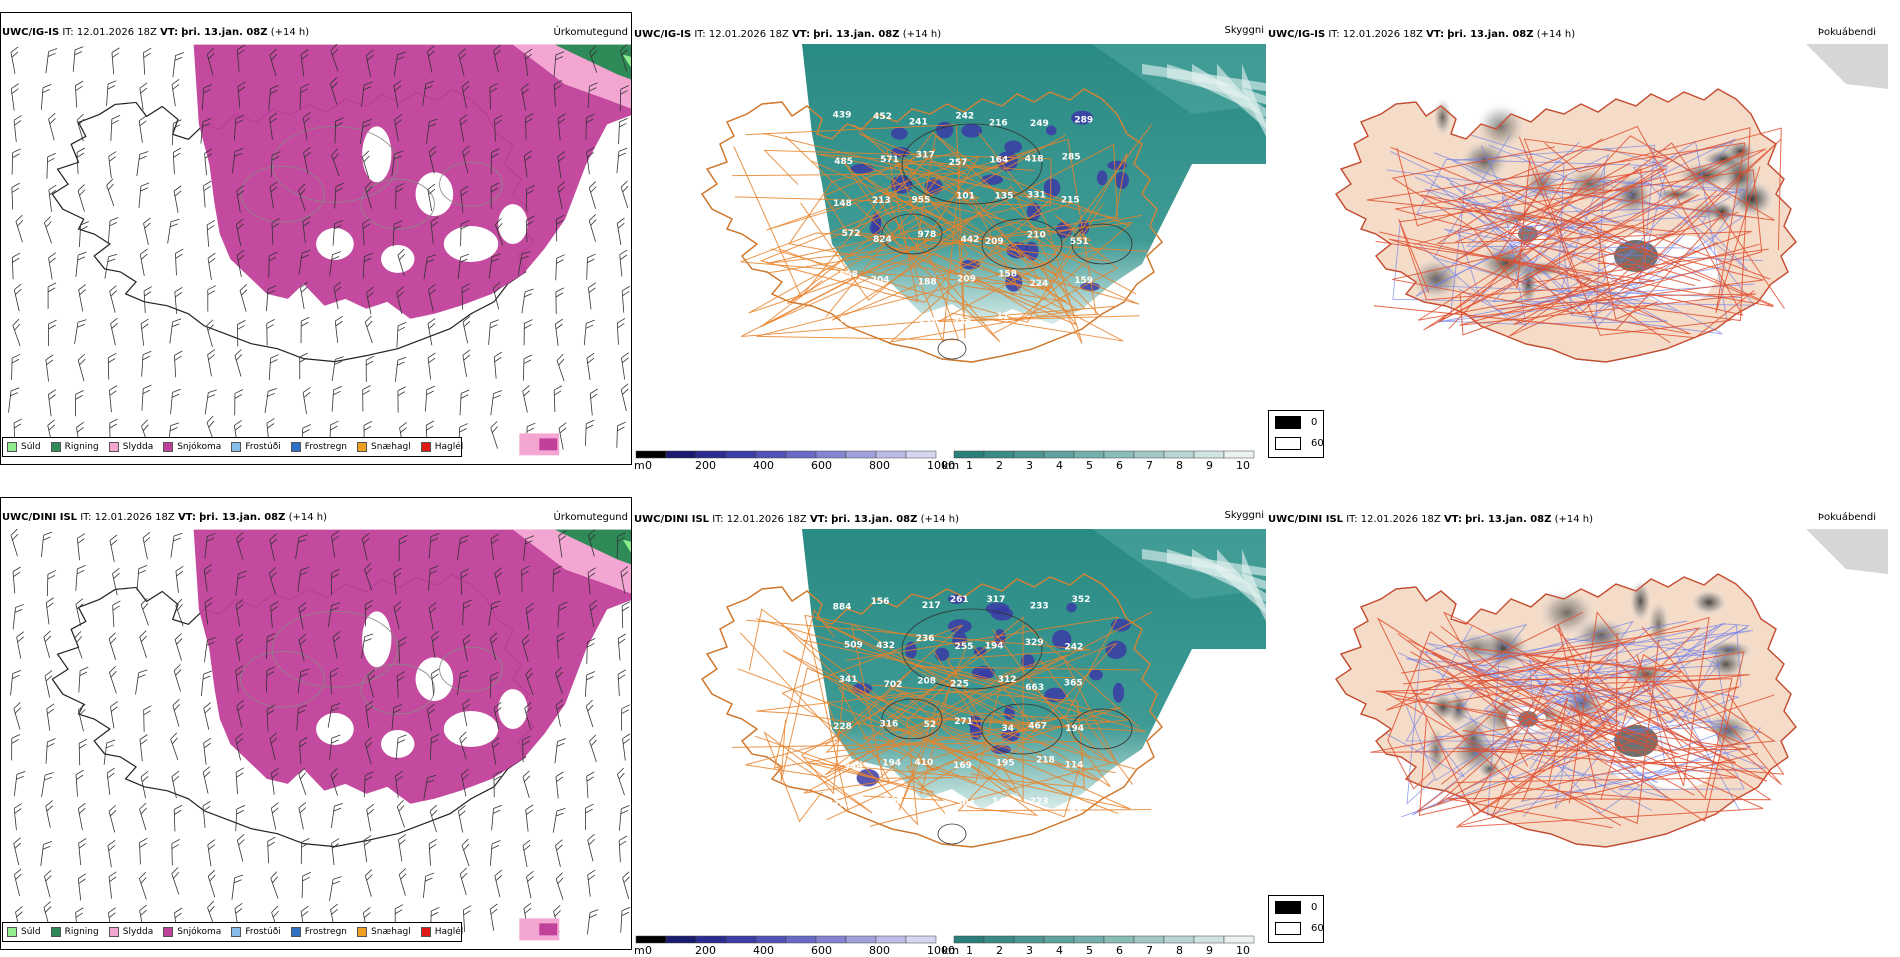 This screenshot has height=957, width=1900. I want to click on ceiling-label: 233, so click(1039, 606).